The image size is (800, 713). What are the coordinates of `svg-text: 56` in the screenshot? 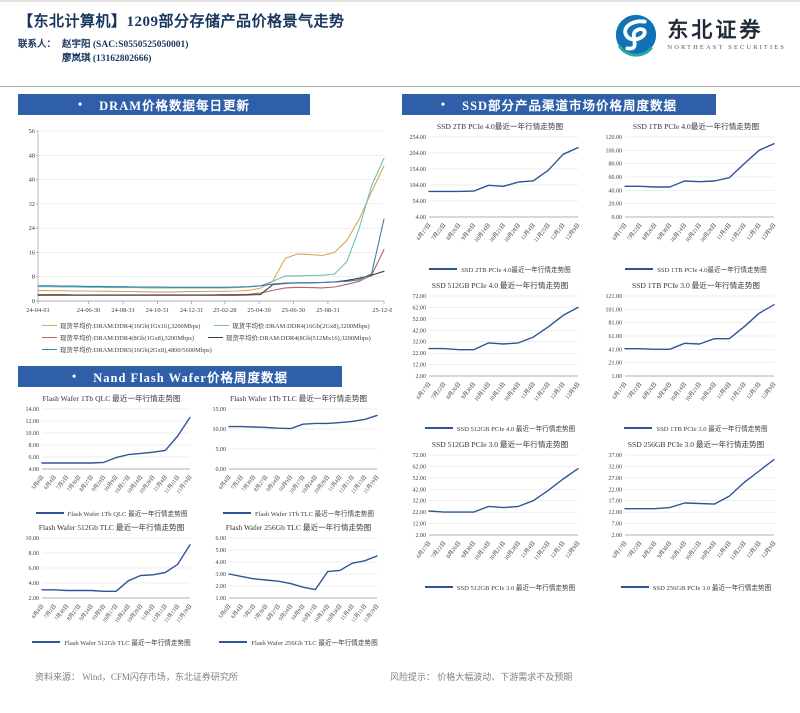 It's located at (32, 131).